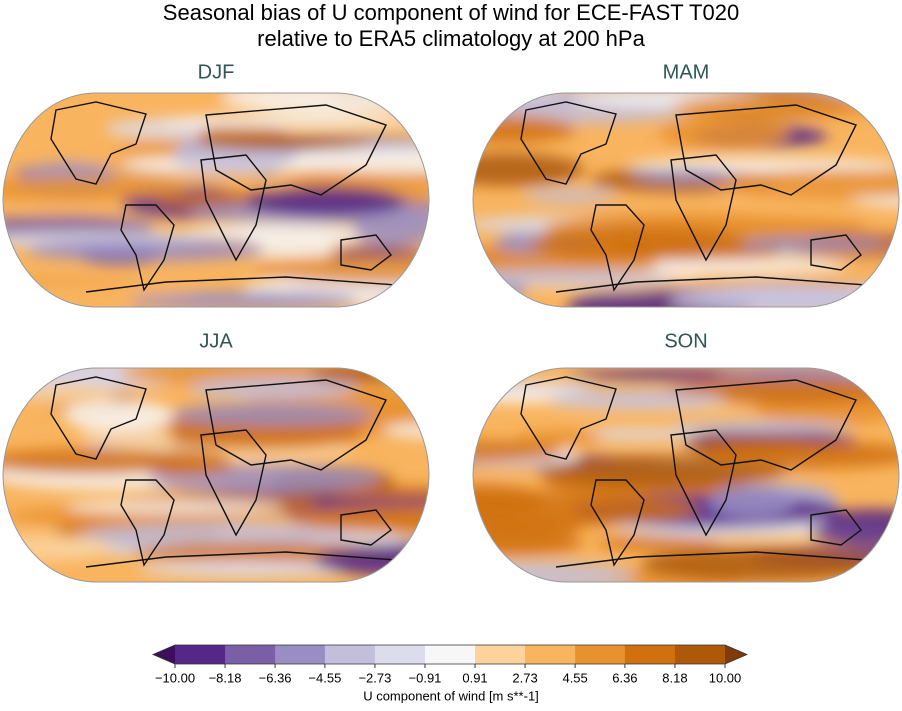 Image resolution: width=902 pixels, height=711 pixels. I want to click on colorbar-extend-under, so click(164, 654).